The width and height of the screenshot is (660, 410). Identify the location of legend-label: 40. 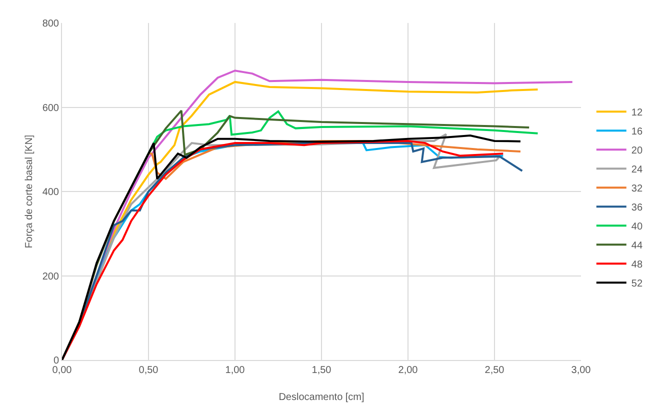
(637, 227).